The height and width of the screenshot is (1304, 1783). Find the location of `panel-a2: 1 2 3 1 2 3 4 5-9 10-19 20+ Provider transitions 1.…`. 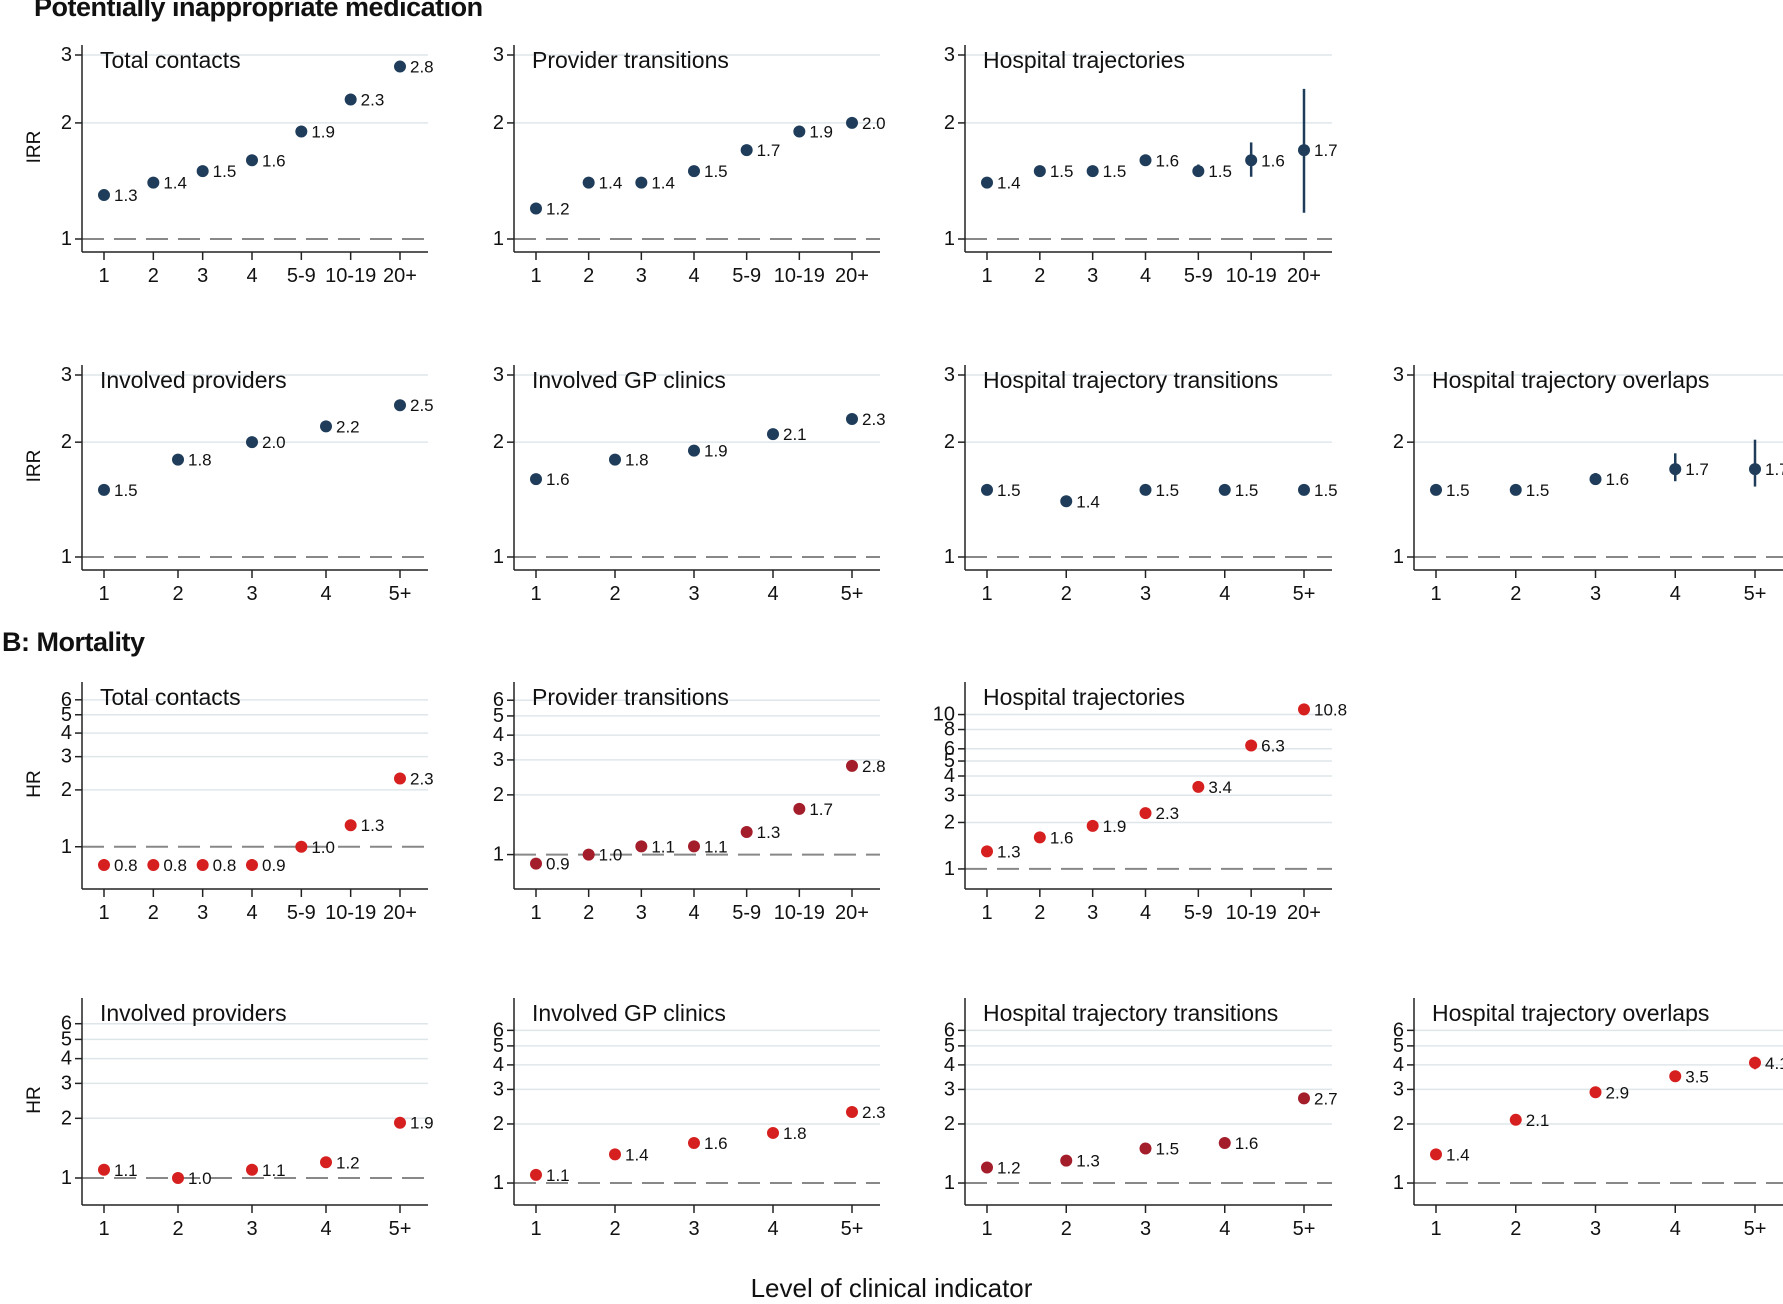

panel-a2: 1 2 3 1 2 3 4 5-9 10-19 20+ Provider transitions 1.… is located at coordinates (689, 165).